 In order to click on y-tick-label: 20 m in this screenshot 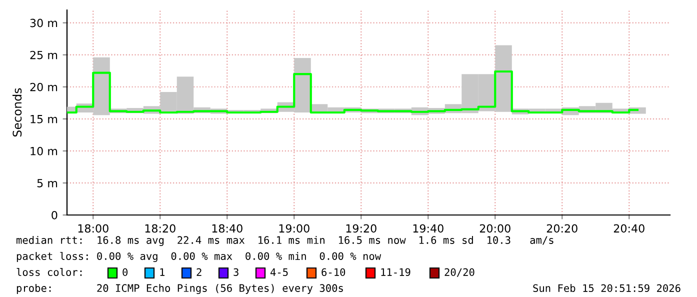, I will do `click(44, 87)`.